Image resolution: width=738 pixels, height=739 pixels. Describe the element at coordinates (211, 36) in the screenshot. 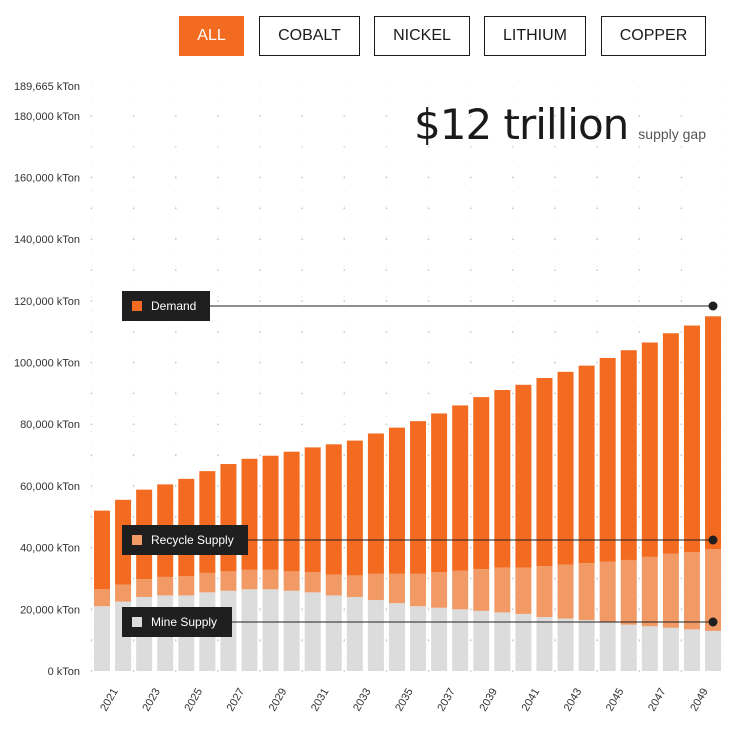

I see `tab-all: ALL` at that location.